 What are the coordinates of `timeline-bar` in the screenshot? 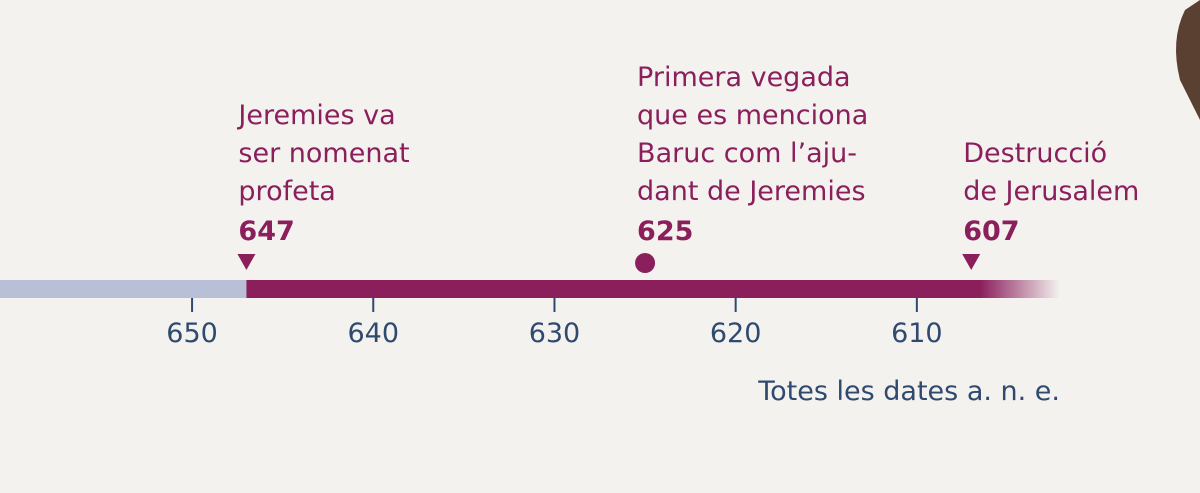 It's located at (613, 289).